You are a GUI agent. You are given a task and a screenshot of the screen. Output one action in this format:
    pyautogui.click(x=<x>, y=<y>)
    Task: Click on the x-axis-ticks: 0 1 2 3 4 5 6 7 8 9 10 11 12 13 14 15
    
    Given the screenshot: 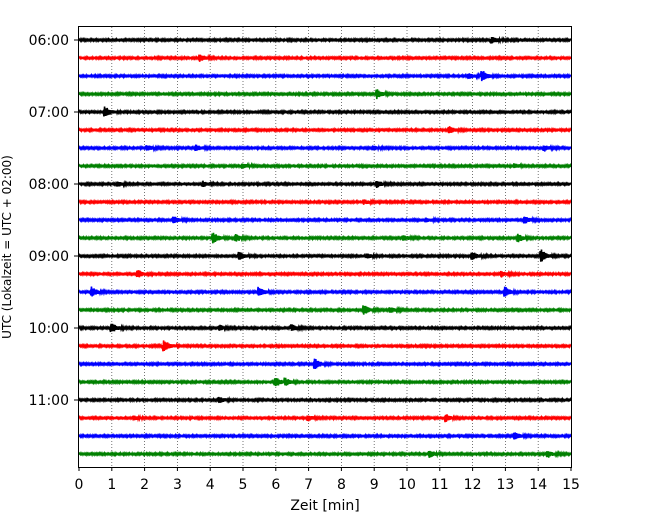 What is the action you would take?
    pyautogui.click(x=327, y=480)
    